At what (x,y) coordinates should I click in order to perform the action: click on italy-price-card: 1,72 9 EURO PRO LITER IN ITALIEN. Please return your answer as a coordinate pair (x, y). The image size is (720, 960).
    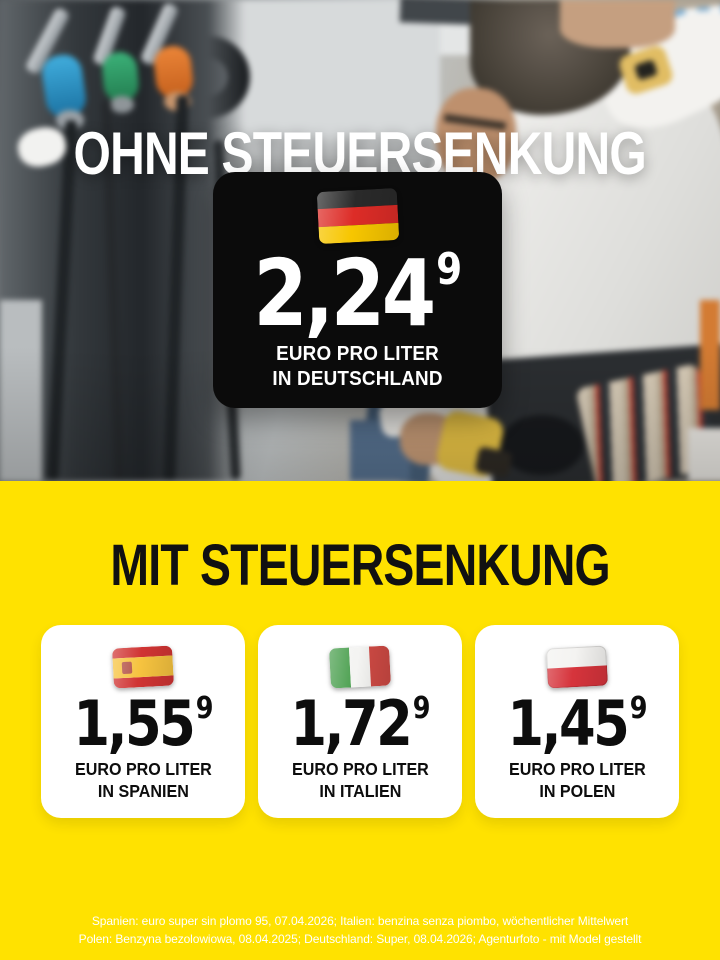
    Looking at the image, I should click on (360, 721).